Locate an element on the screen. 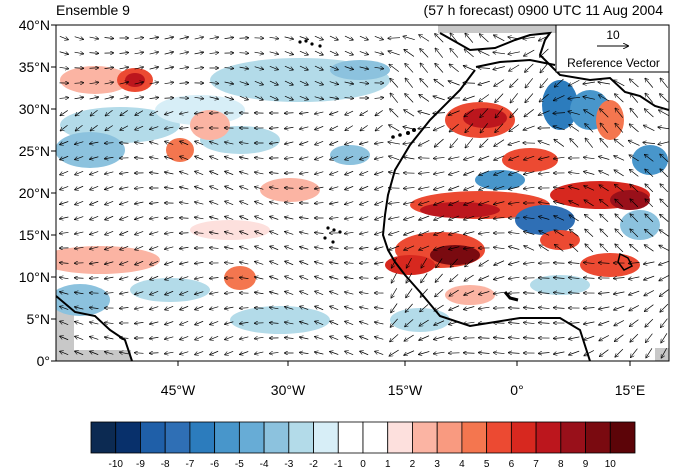 This screenshot has width=673, height=471. colorbar-tick-label: -4 is located at coordinates (264, 464).